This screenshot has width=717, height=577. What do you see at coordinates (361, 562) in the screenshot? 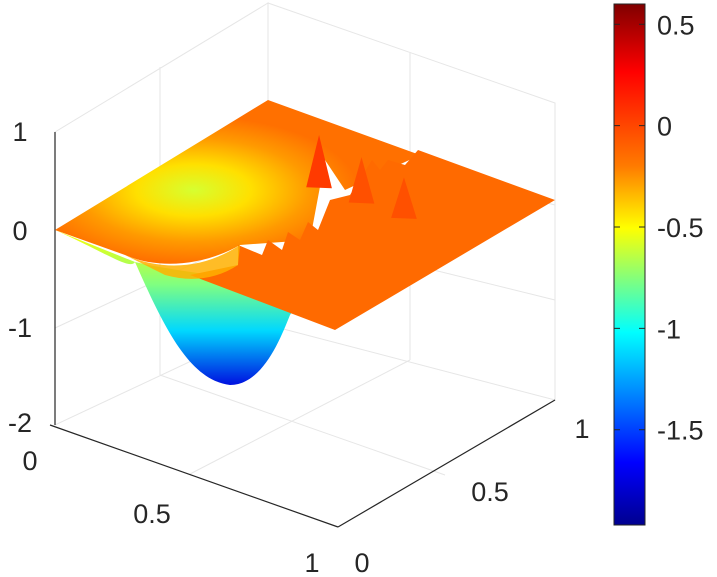
I see `y-tick-label-0: 0` at bounding box center [361, 562].